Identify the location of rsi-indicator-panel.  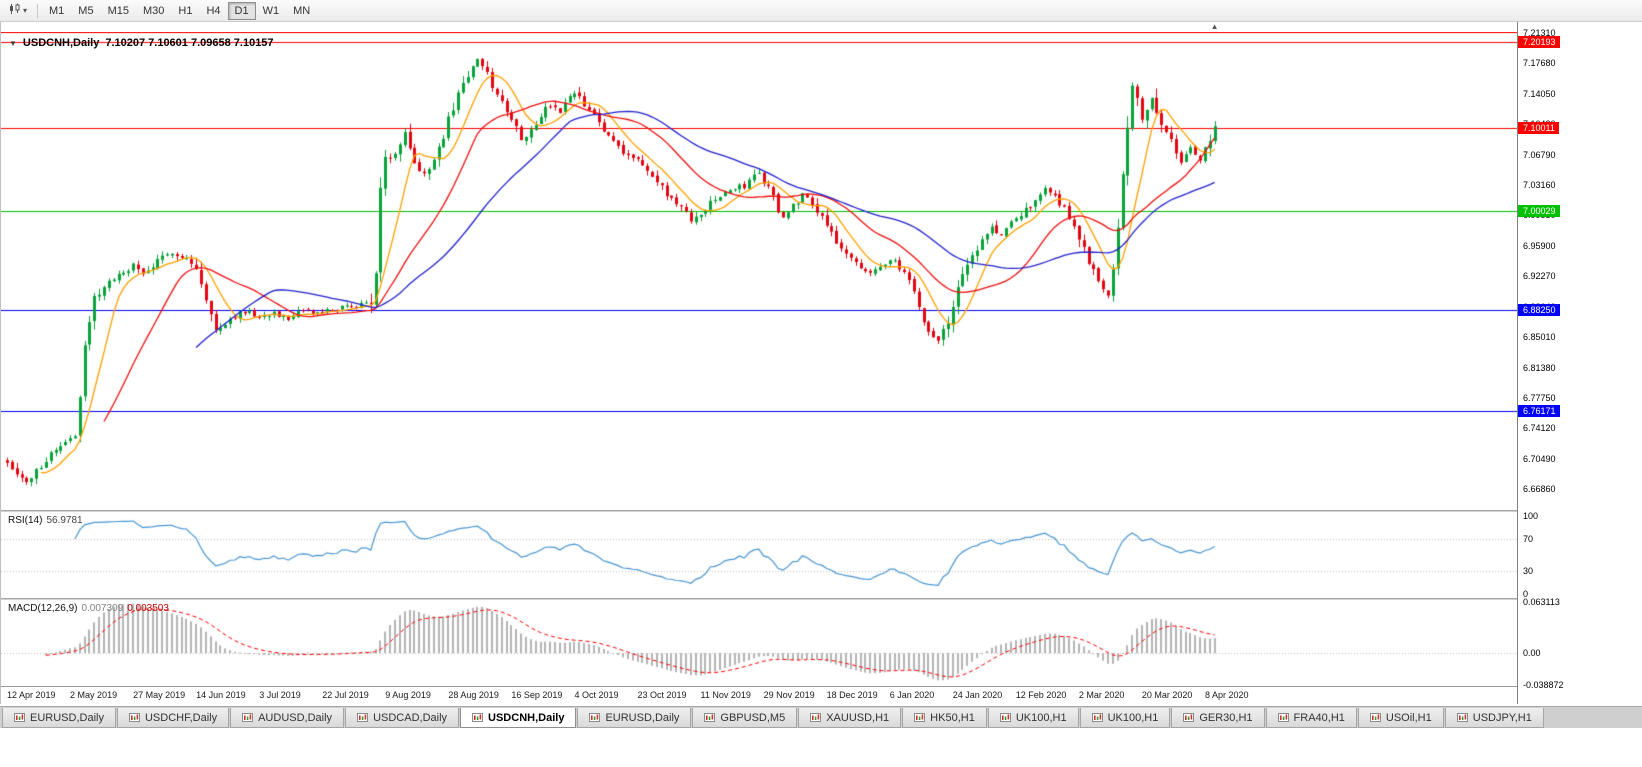
(759, 555).